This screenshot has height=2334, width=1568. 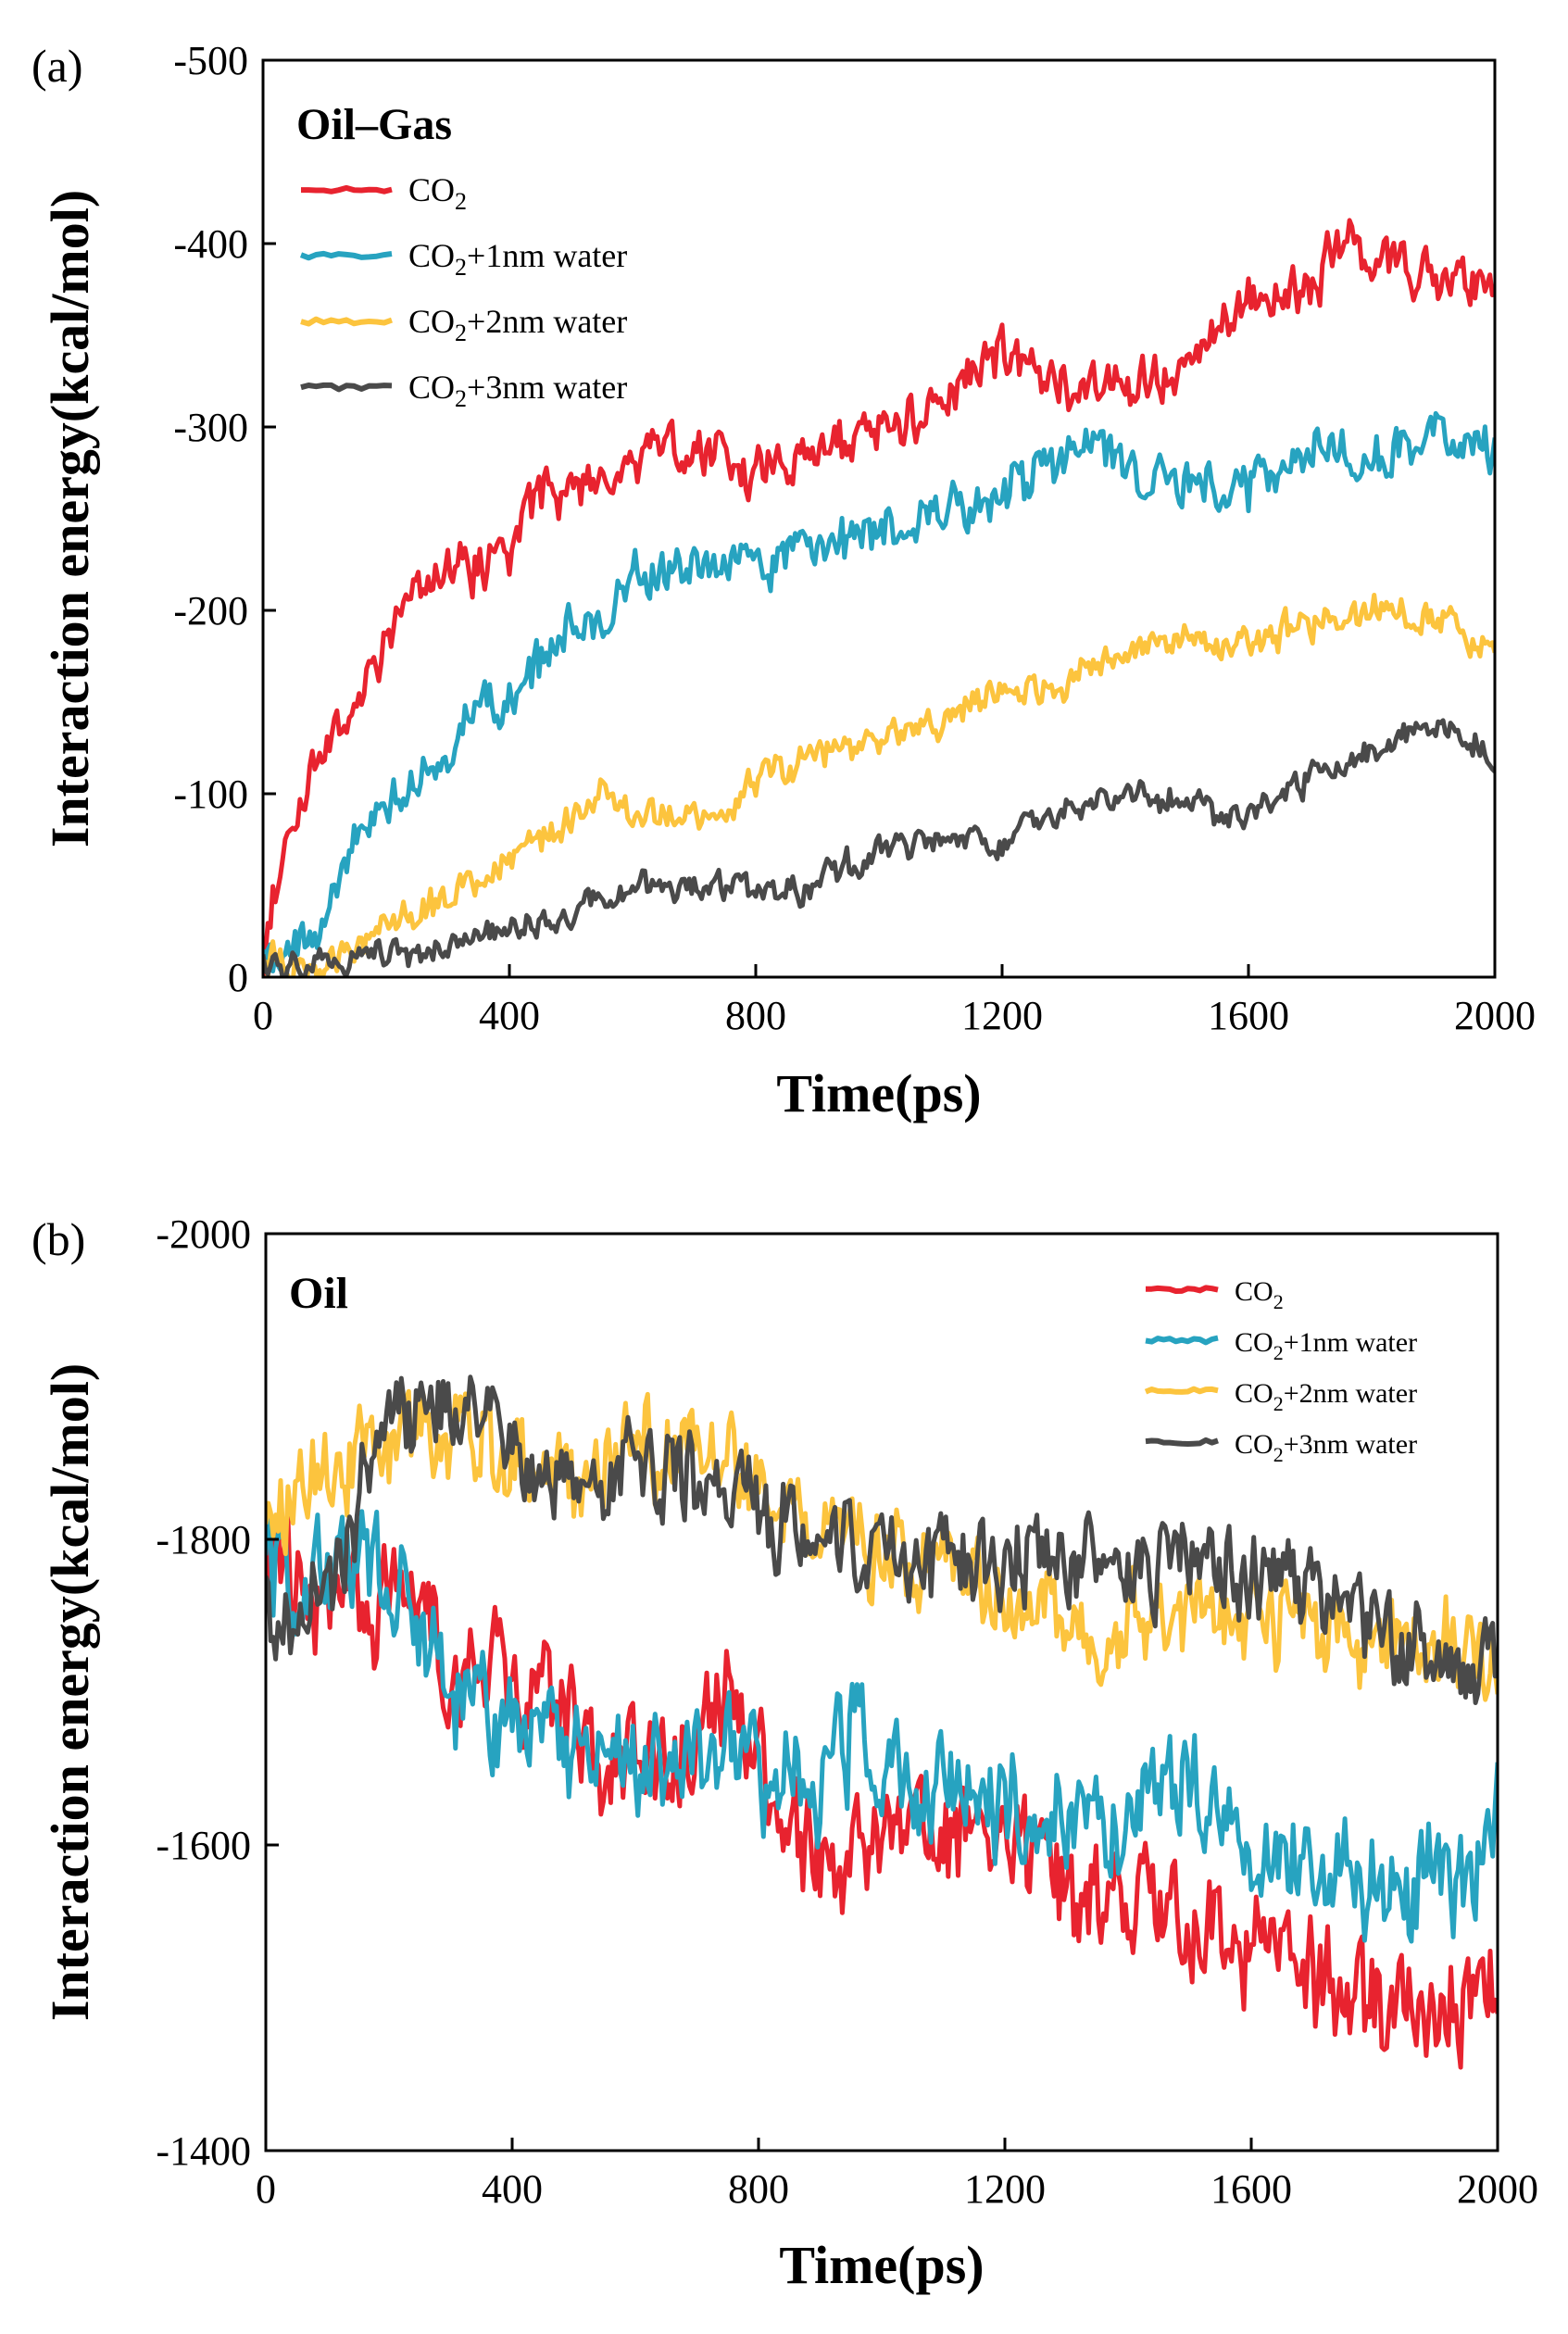 I want to click on y-tick-label: -1400, so click(x=204, y=2151).